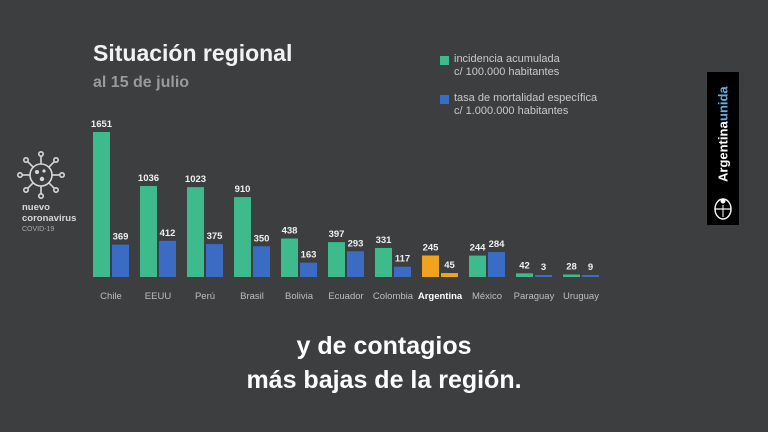 This screenshot has width=768, height=432. Describe the element at coordinates (148, 178) in the screenshot. I see `data-label: 1036` at that location.